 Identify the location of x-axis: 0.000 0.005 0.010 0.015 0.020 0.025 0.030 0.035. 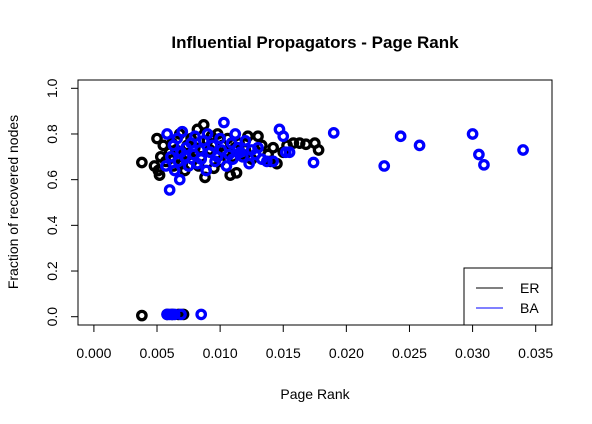
(314, 342).